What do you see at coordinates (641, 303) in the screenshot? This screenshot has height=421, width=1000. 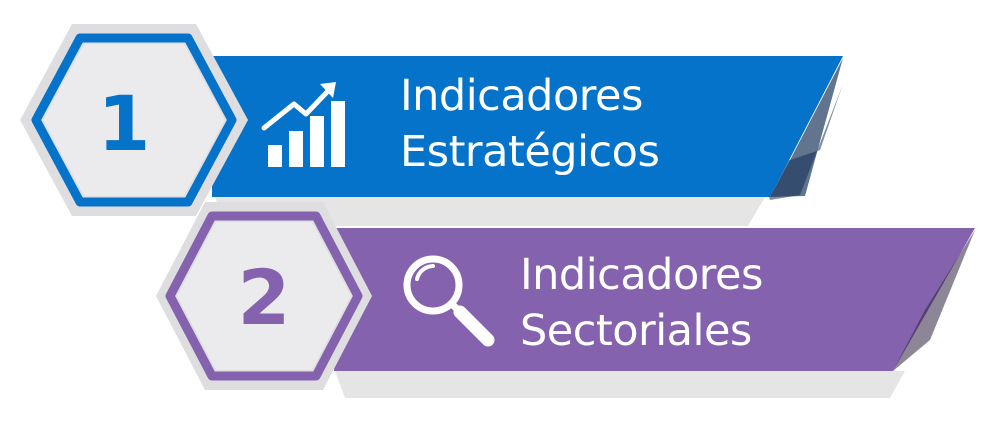 I see `item-2-title: Indicadores Sectoriales` at bounding box center [641, 303].